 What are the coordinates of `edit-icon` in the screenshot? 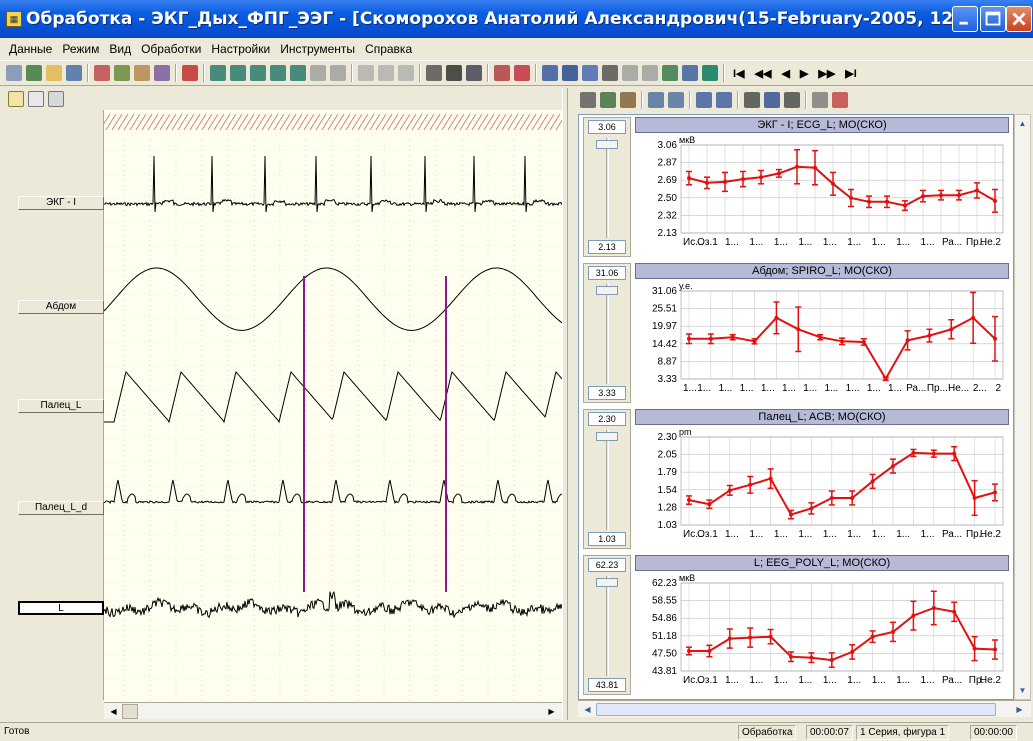 It's located at (34, 73).